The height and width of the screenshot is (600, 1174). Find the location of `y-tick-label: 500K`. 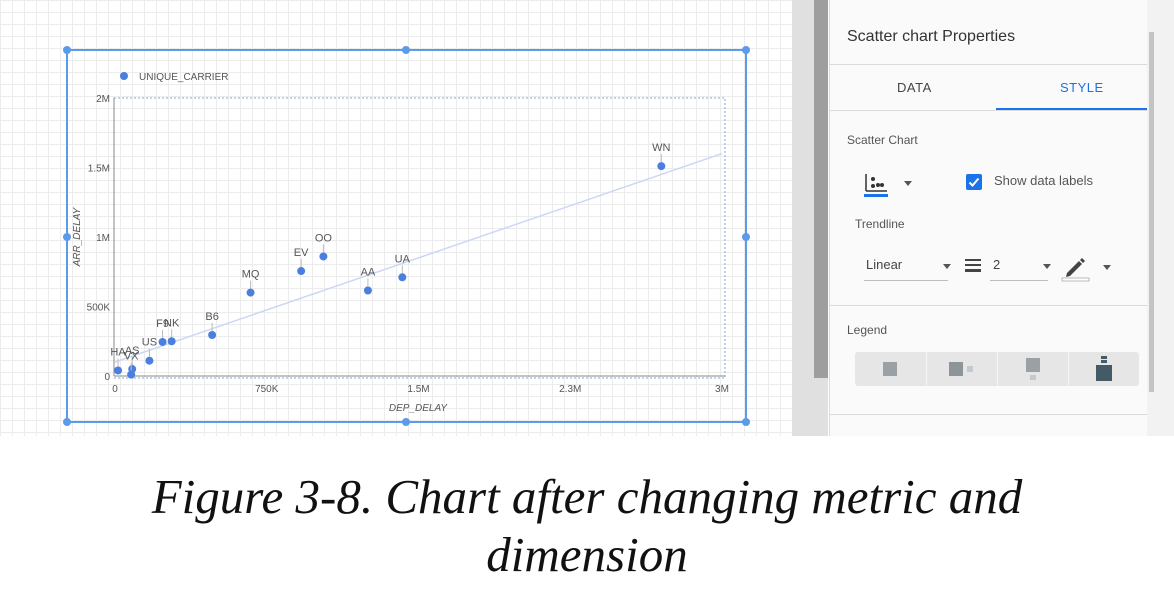

y-tick-label: 500K is located at coordinates (99, 308).